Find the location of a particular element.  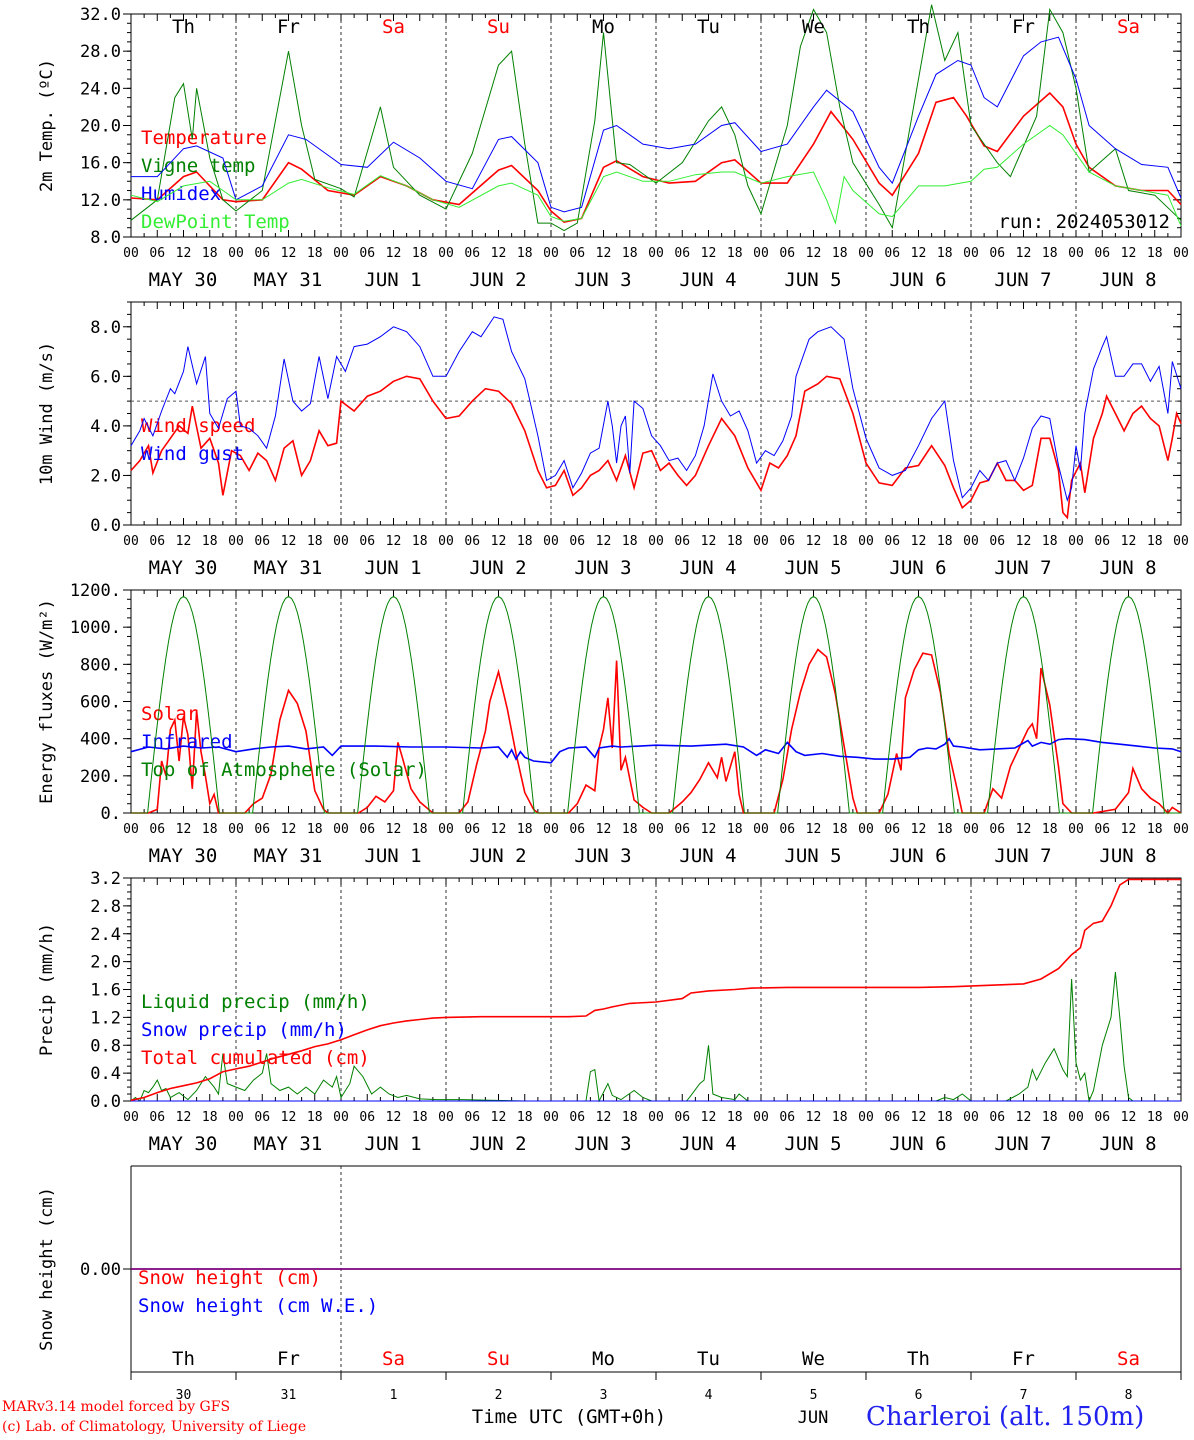

energy-legend-entry: Infrared is located at coordinates (187, 742).